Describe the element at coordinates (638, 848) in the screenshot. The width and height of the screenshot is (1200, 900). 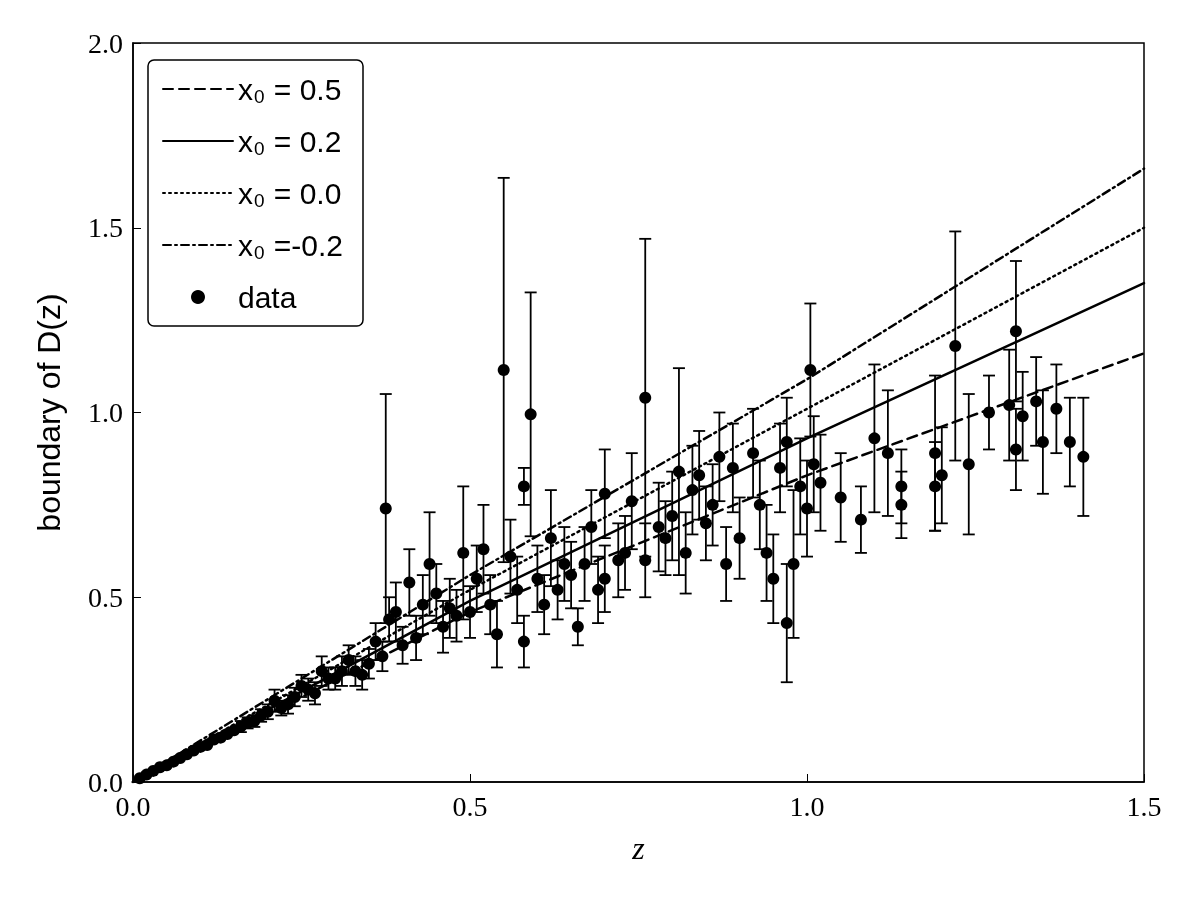
I see `x-axis-title: z` at that location.